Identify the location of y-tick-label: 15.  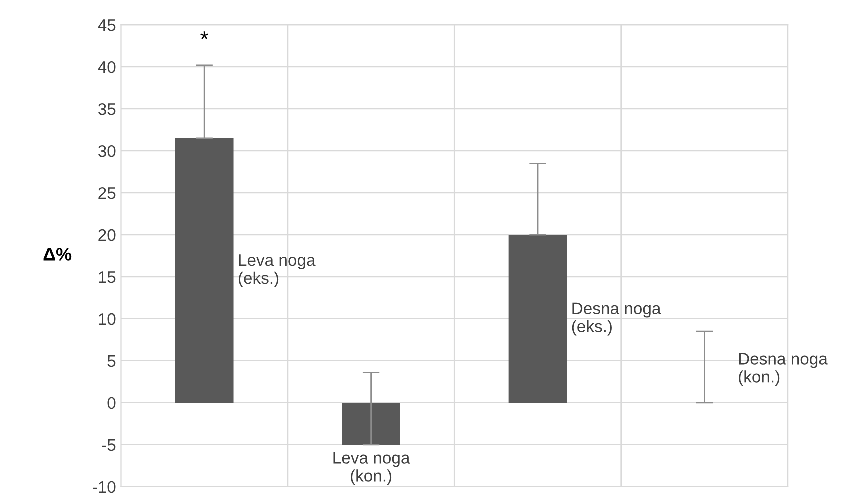
(107, 278).